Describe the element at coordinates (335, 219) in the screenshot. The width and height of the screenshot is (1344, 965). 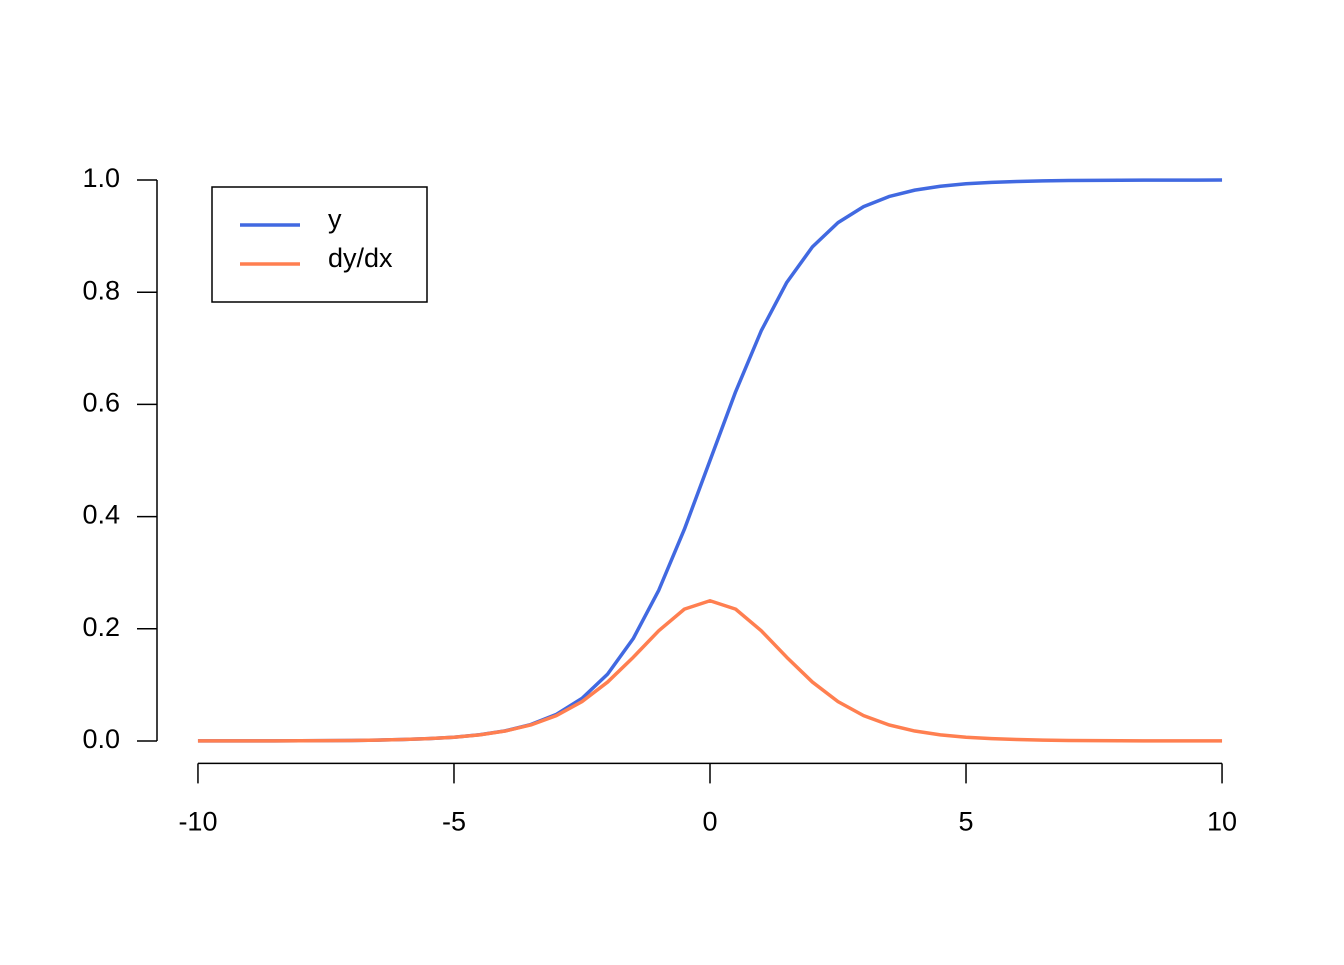
I see `legend-label: y` at that location.